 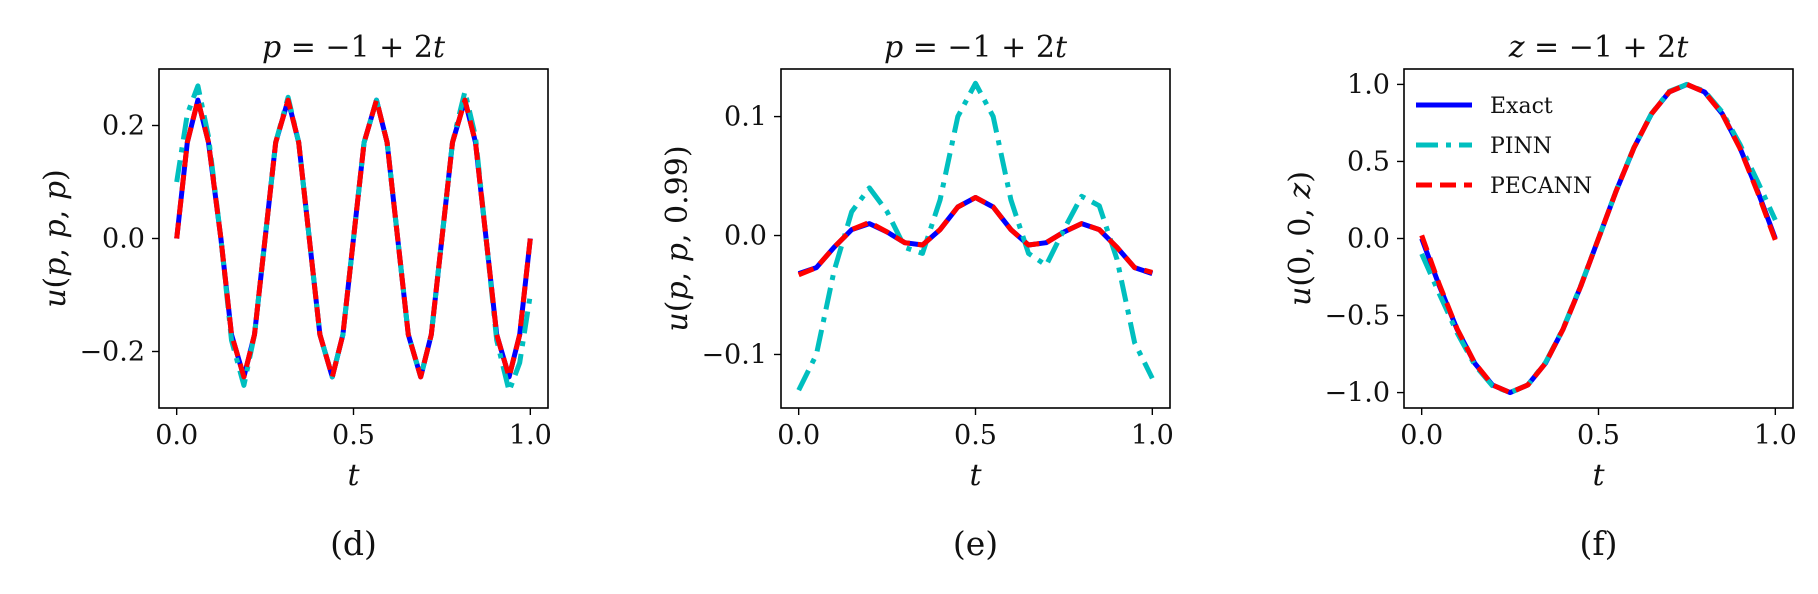 I want to click on y-tick-label: −1.0, so click(x=1357, y=393).